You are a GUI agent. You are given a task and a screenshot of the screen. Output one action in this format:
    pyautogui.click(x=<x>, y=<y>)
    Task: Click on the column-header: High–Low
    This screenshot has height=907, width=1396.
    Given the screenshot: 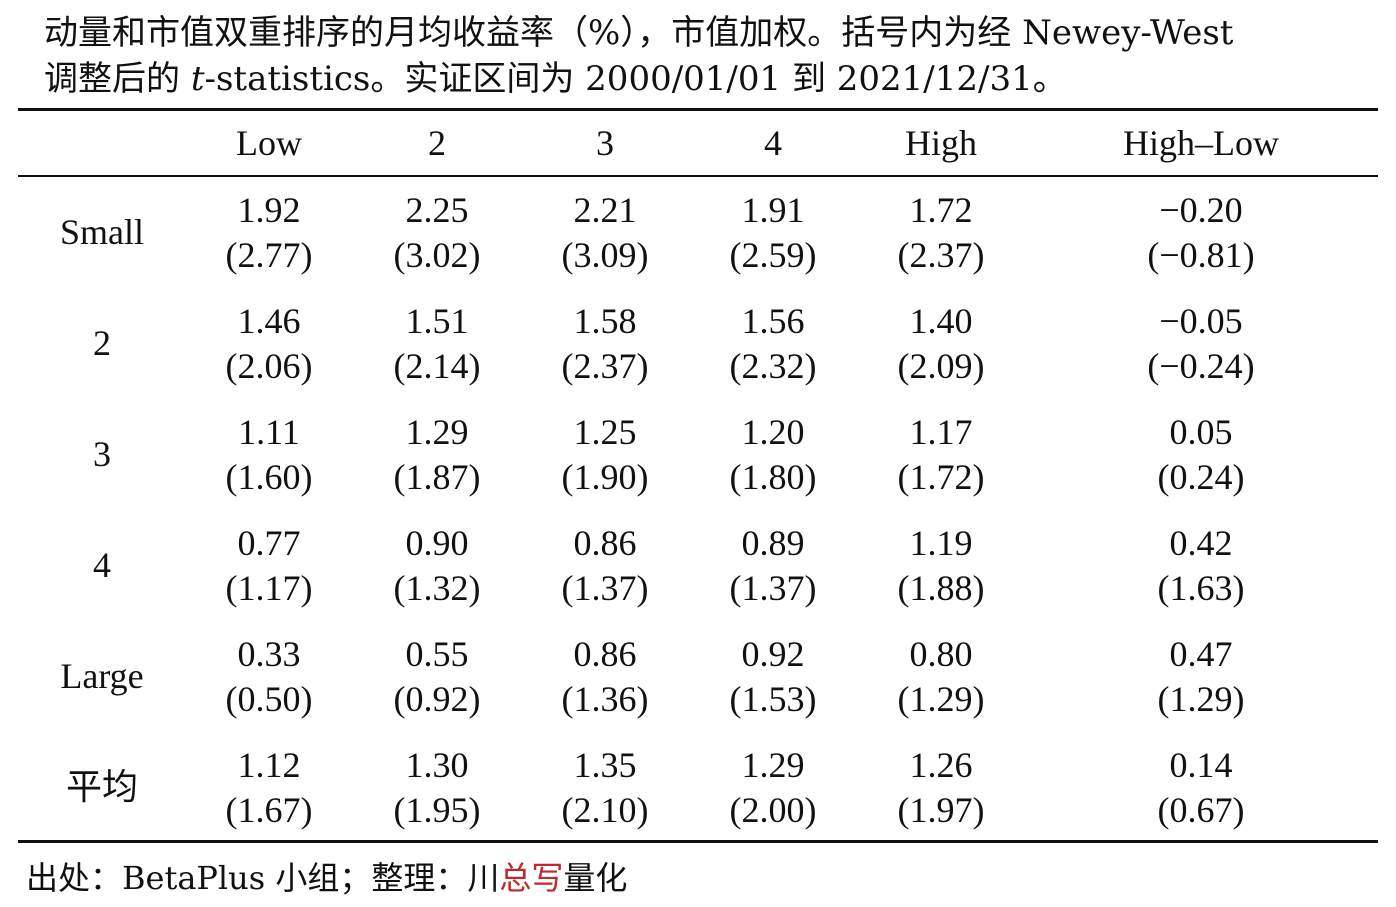 What is the action you would take?
    pyautogui.click(x=1201, y=143)
    